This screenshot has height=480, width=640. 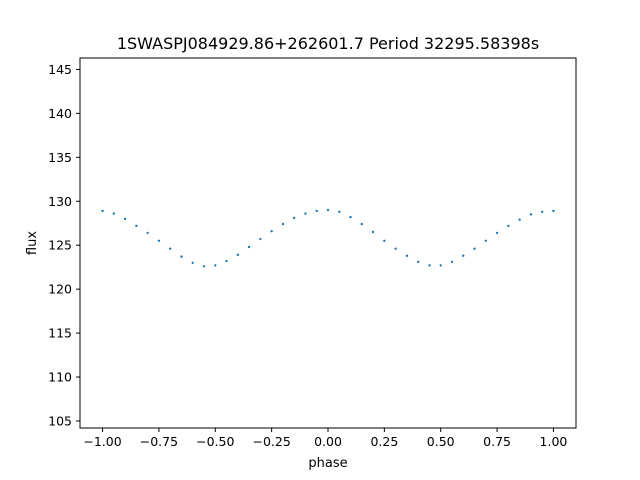 What do you see at coordinates (60, 69) in the screenshot?
I see `y-tick-label: 145` at bounding box center [60, 69].